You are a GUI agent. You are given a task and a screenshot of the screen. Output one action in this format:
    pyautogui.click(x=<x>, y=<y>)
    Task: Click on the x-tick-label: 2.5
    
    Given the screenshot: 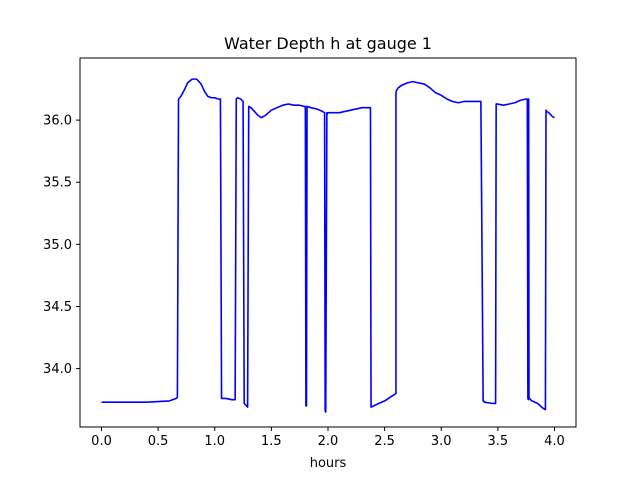 What is the action you would take?
    pyautogui.click(x=384, y=441)
    